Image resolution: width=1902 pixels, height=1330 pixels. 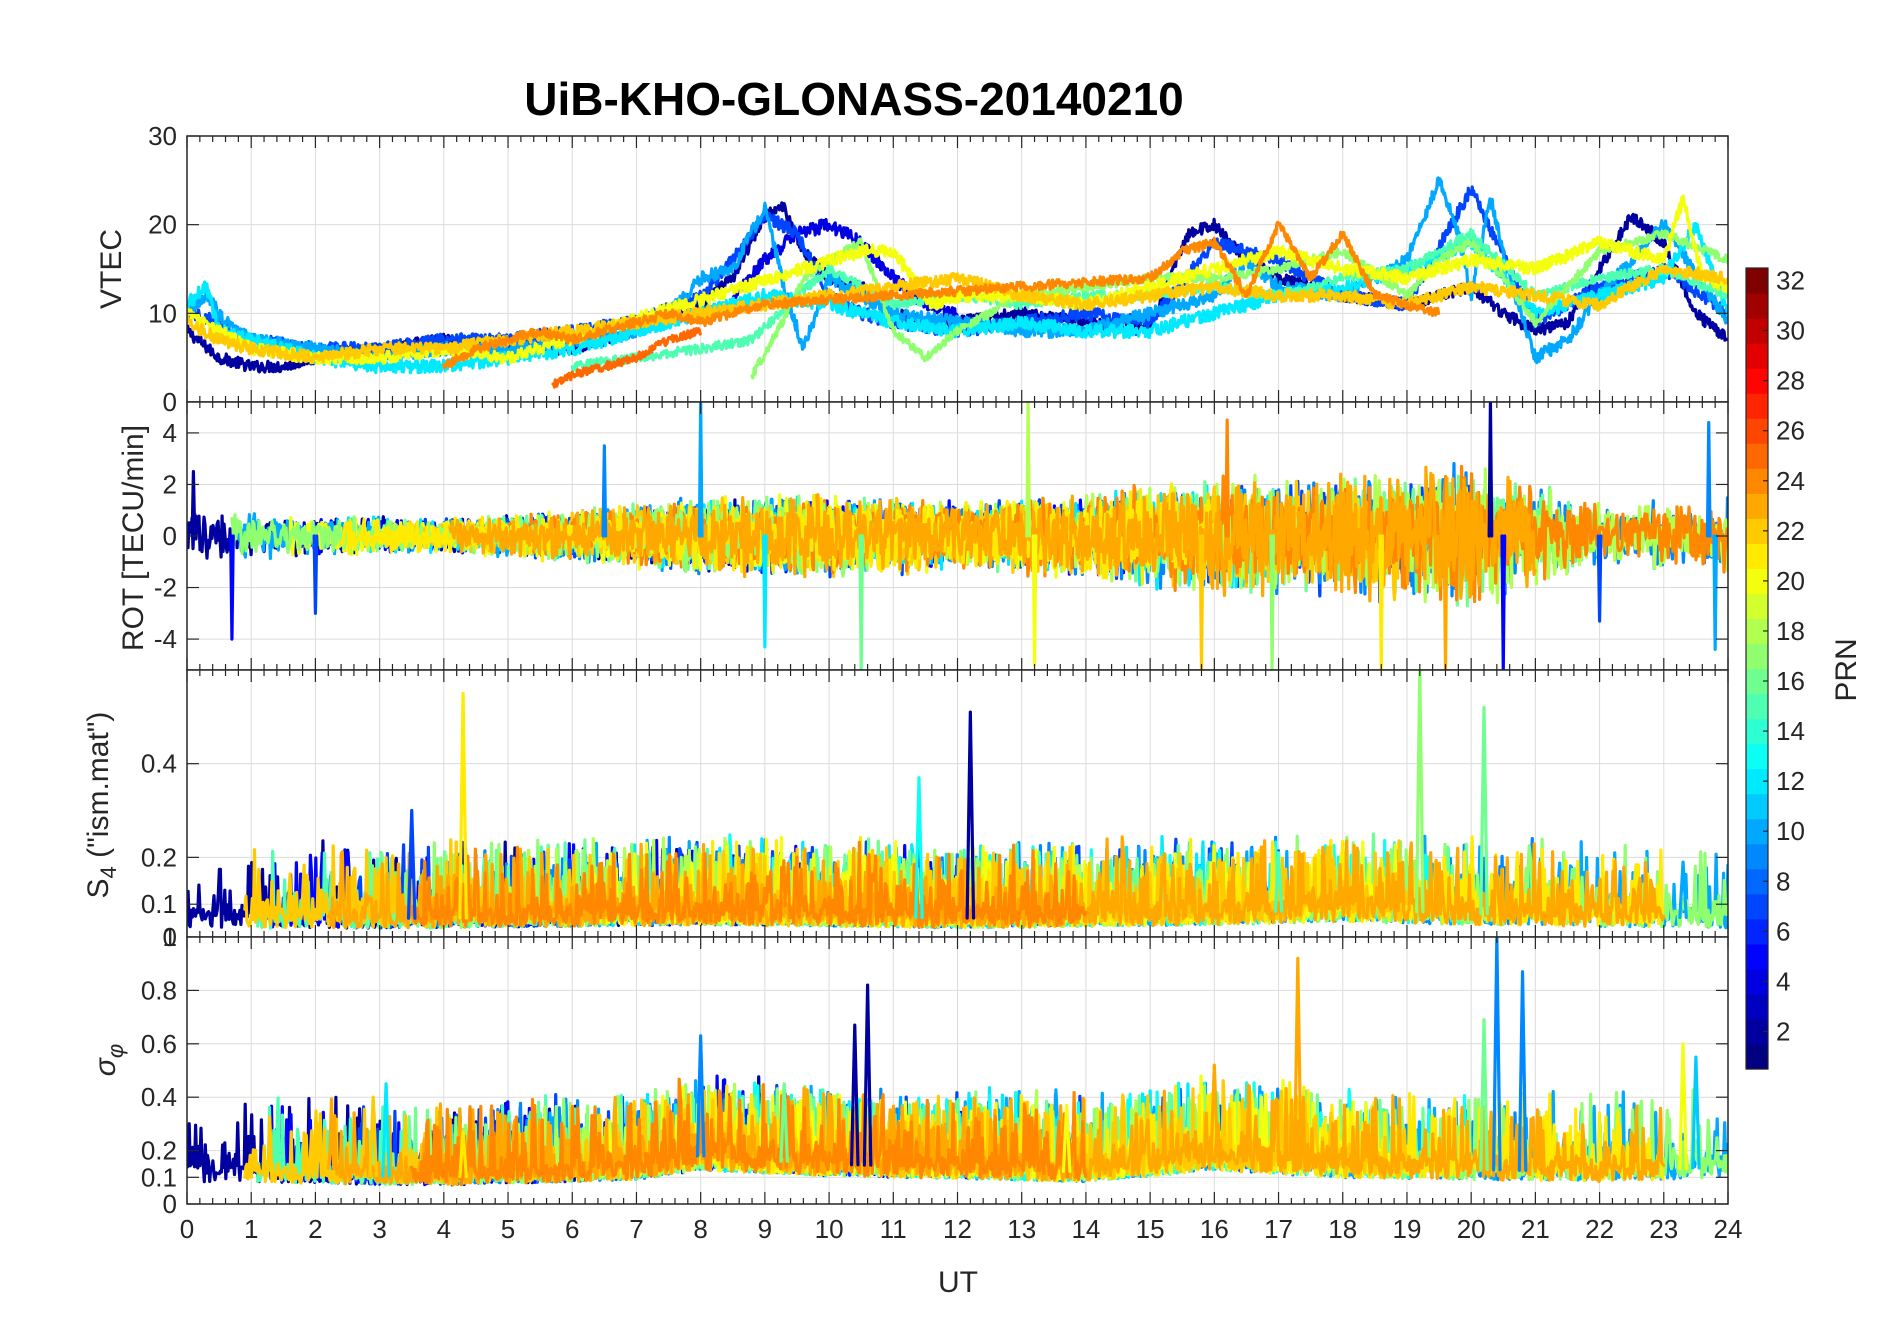 What do you see at coordinates (765, 1229) in the screenshot?
I see `x-tick-label: 9` at bounding box center [765, 1229].